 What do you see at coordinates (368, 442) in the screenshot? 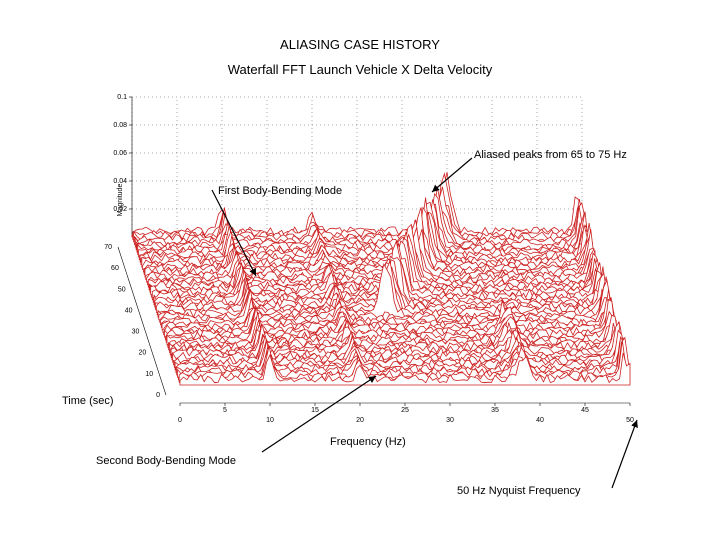
I see `x-axis-label: Frequency (Hz)` at bounding box center [368, 442].